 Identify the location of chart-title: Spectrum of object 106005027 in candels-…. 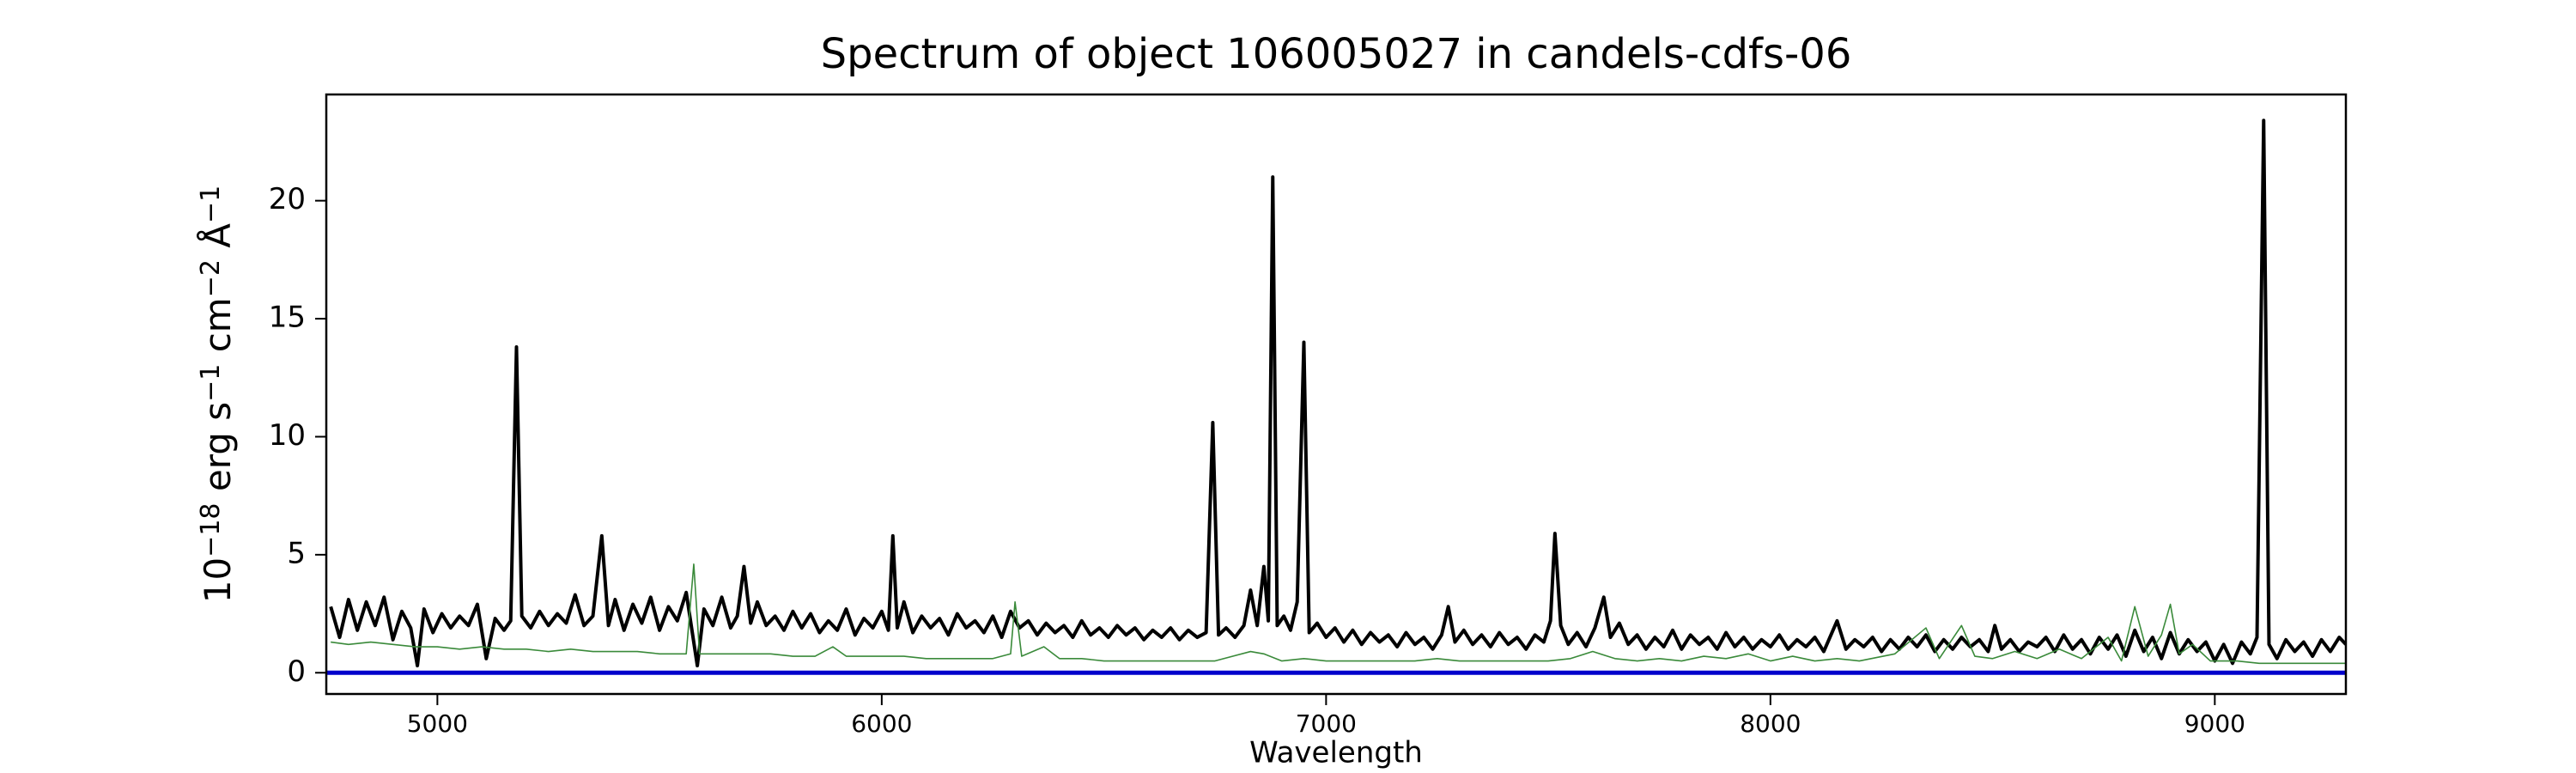
(1336, 54).